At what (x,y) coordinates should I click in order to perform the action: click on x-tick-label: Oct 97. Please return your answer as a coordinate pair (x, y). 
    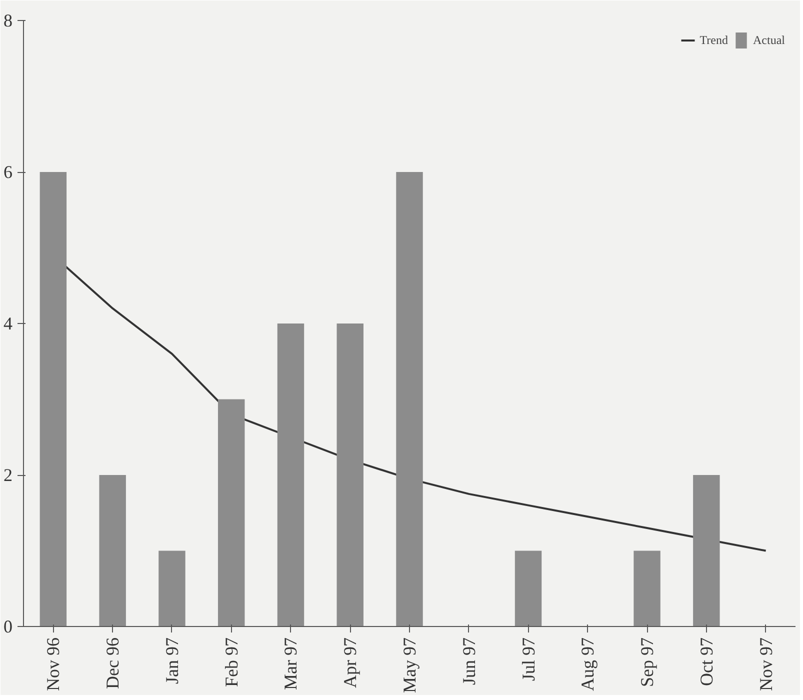
    Looking at the image, I should click on (706, 661).